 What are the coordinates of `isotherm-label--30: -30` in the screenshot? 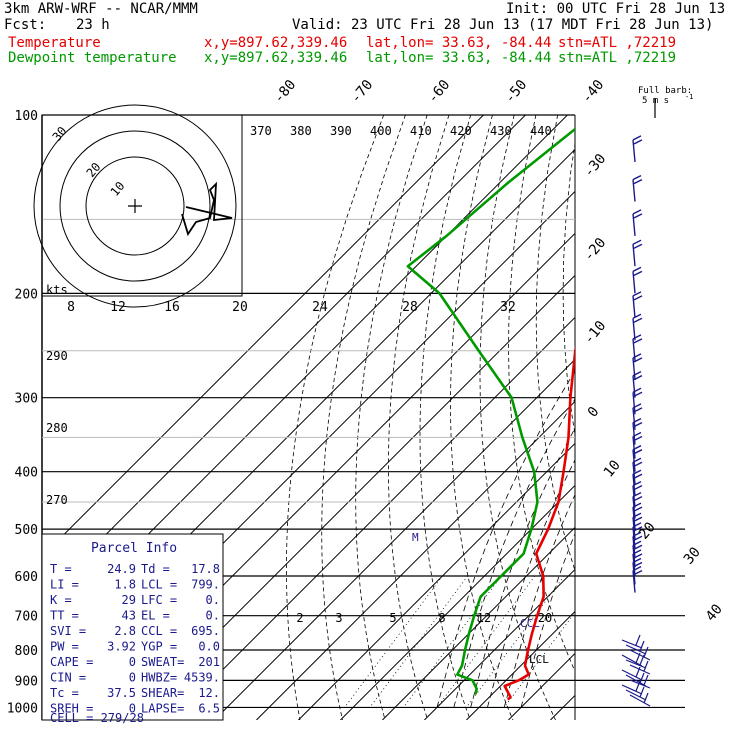 It's located at (595, 166).